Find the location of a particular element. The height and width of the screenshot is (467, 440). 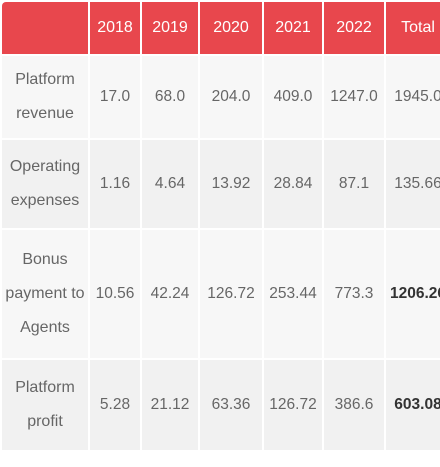

row-label: Platform profit is located at coordinates (45, 405).